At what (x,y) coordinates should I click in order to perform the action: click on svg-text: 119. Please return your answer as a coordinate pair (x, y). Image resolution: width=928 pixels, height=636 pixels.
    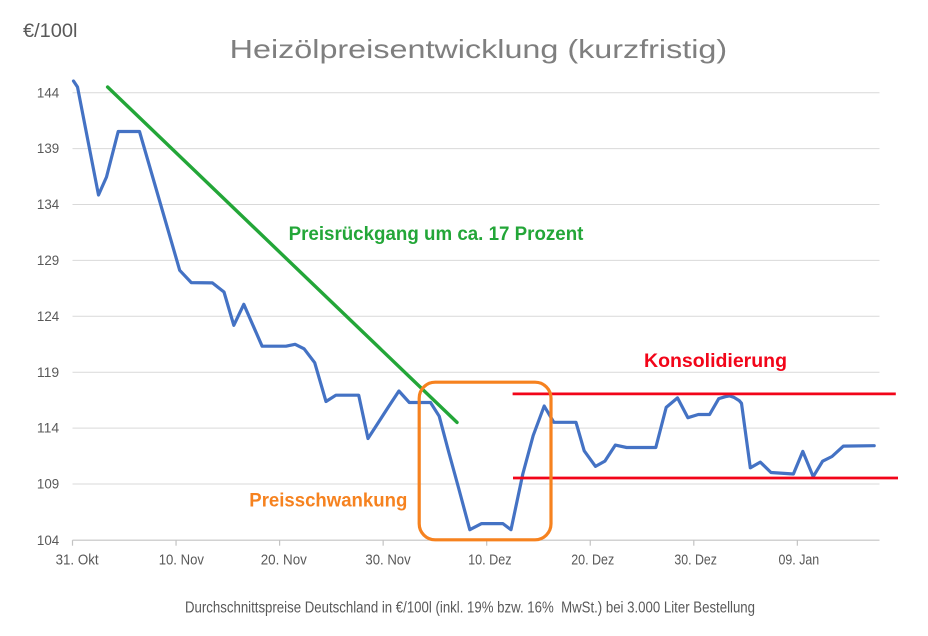
    Looking at the image, I should click on (48, 372).